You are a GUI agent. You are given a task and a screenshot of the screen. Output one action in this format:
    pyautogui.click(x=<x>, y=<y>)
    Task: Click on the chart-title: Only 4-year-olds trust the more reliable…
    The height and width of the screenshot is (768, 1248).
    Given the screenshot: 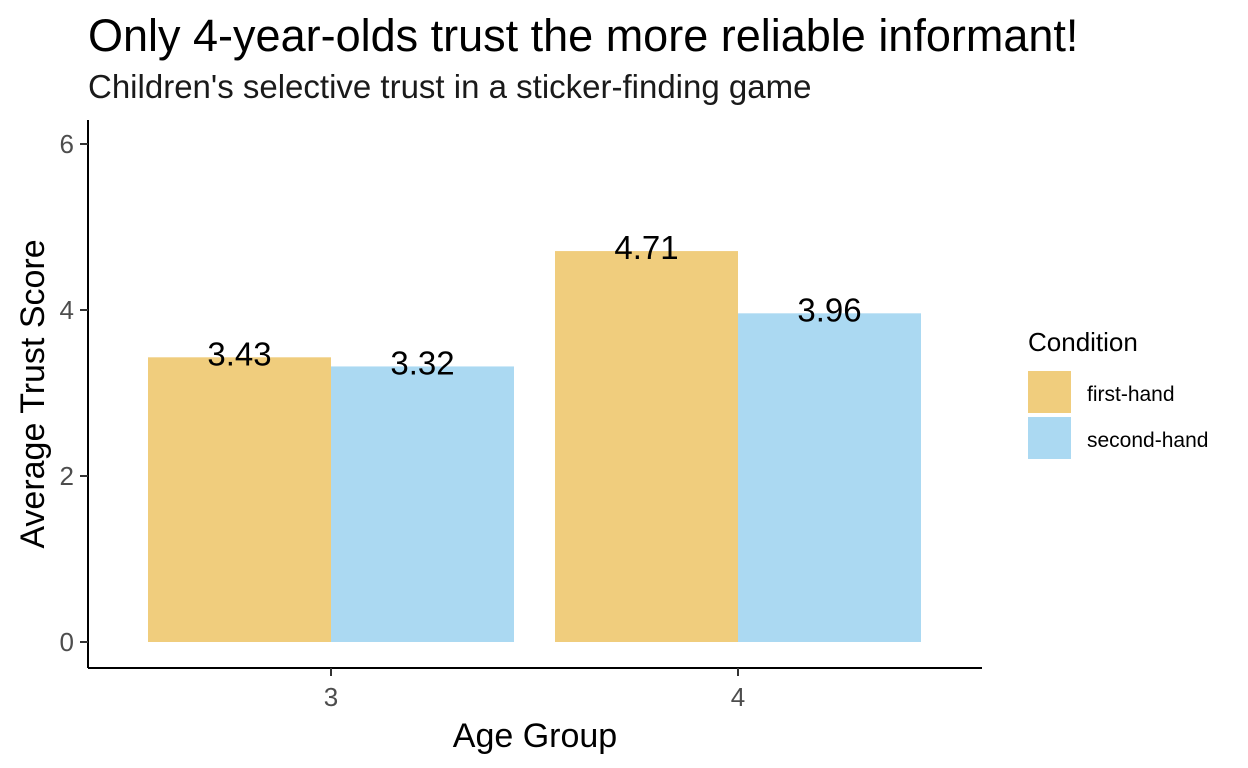 What is the action you would take?
    pyautogui.click(x=583, y=35)
    